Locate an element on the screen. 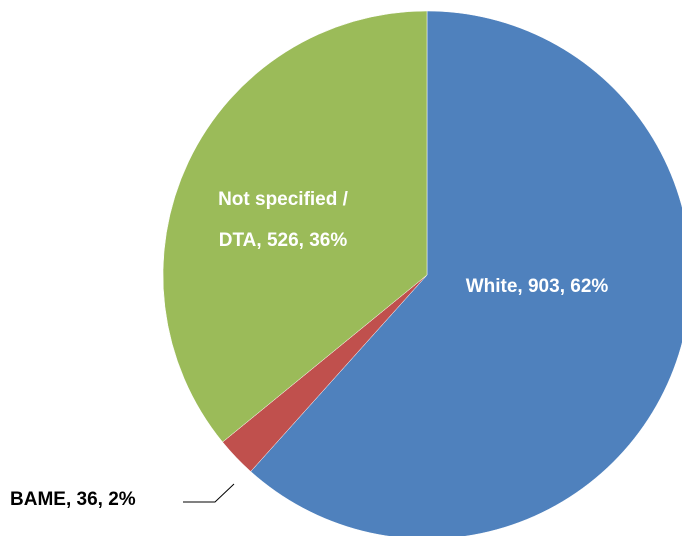 The height and width of the screenshot is (536, 682). slice-label-not-specified-line1: Not specified / is located at coordinates (283, 199).